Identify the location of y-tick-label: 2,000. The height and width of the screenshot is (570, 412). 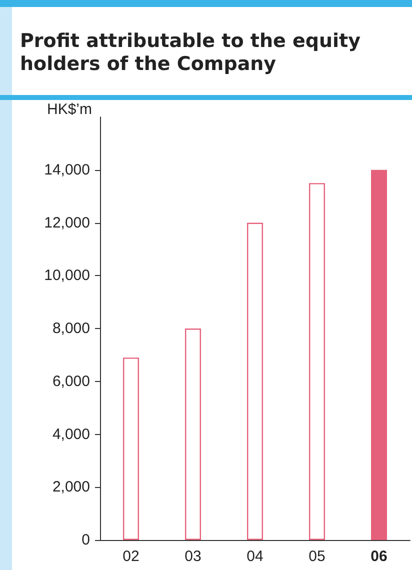
(71, 487).